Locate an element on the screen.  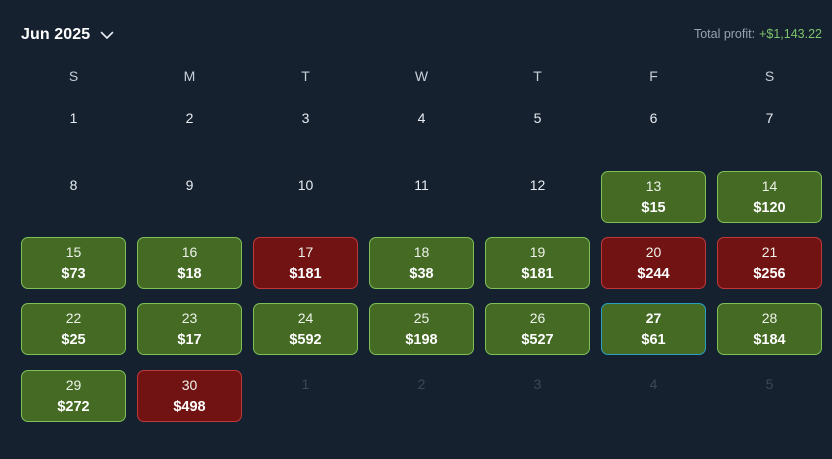
calendar-day-outside-month: 1 is located at coordinates (305, 396).